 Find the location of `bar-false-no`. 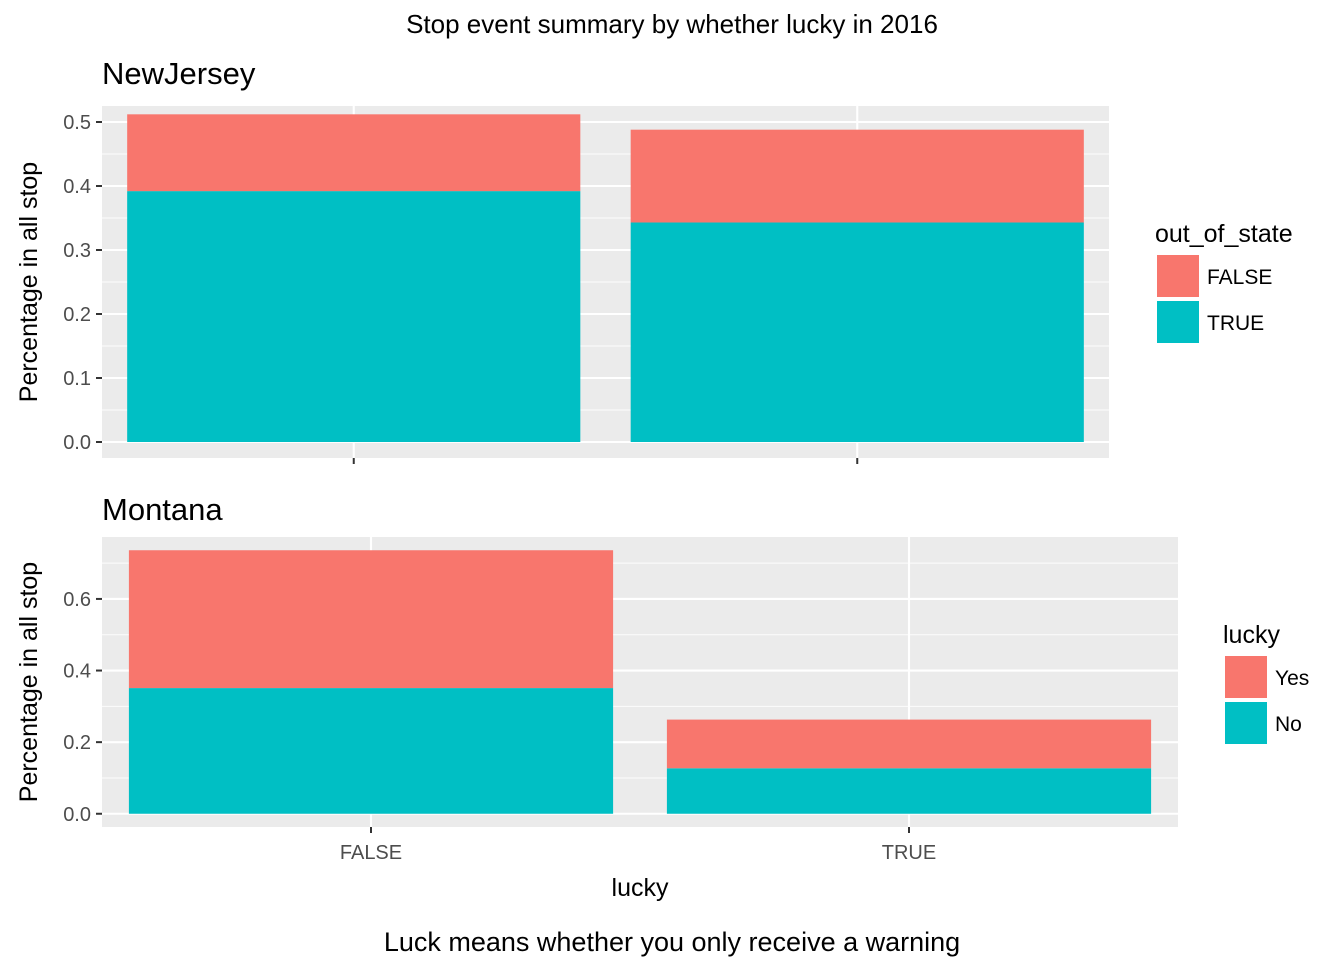

bar-false-no is located at coordinates (371, 751).